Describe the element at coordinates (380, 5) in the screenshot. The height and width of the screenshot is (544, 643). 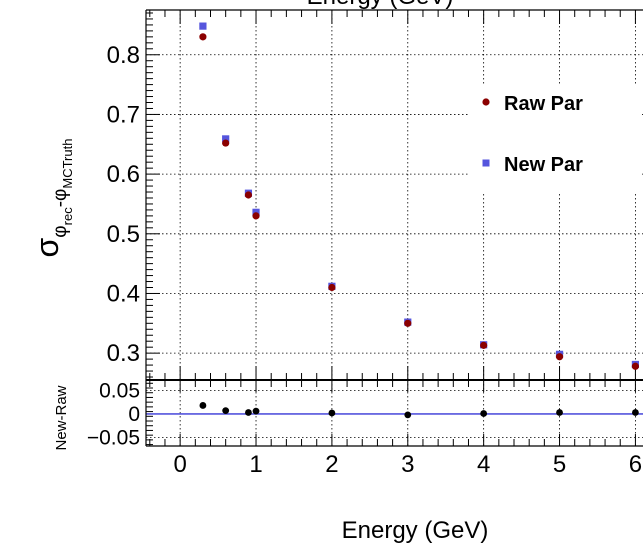
I see `top-axis-title: Energy (GeV)` at that location.